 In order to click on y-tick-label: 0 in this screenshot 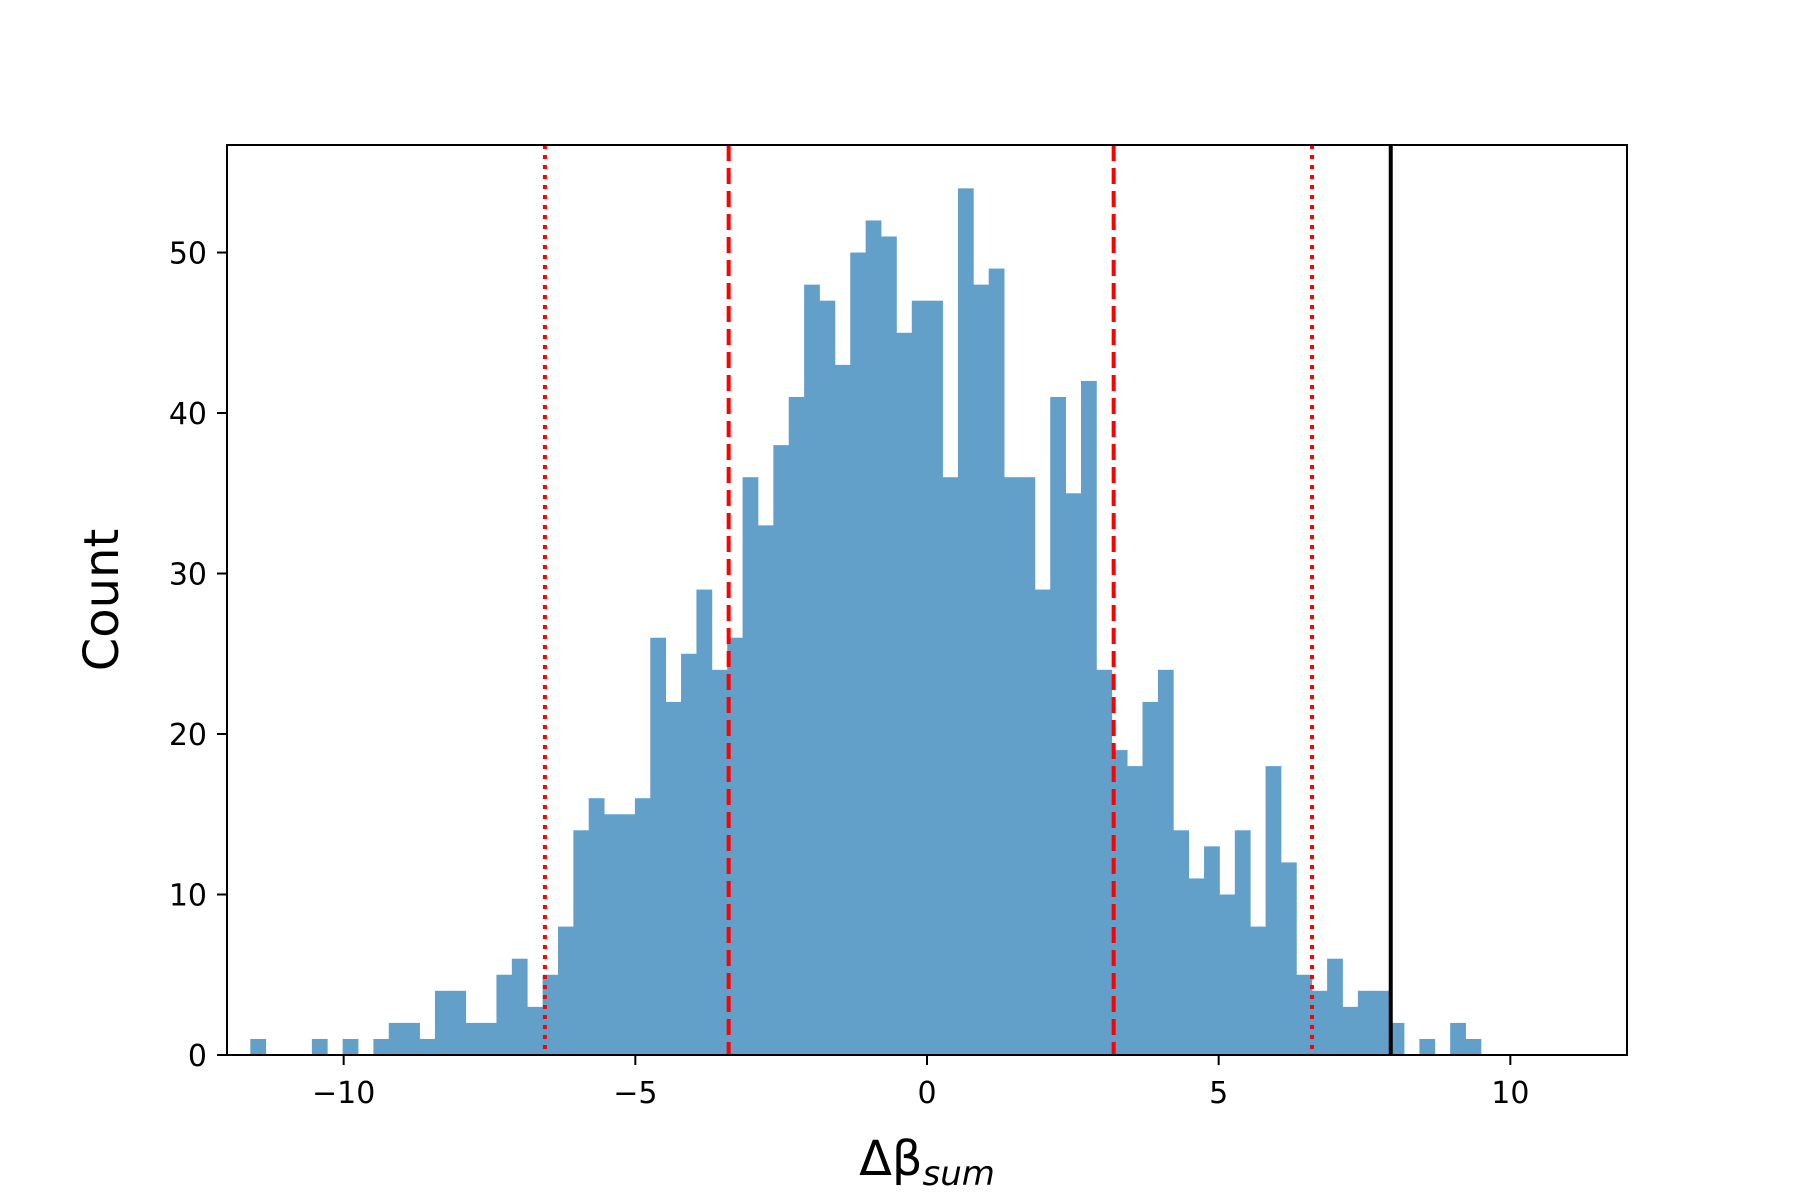, I will do `click(197, 1056)`.